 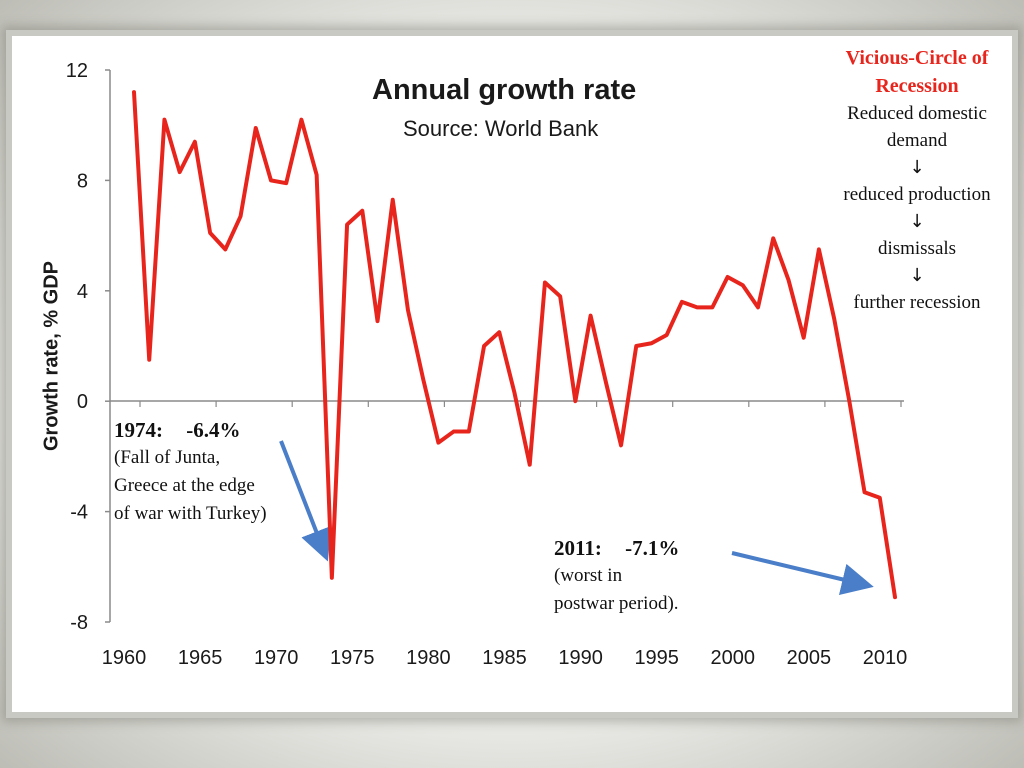 I want to click on y-tick-label: 0, so click(x=82, y=402).